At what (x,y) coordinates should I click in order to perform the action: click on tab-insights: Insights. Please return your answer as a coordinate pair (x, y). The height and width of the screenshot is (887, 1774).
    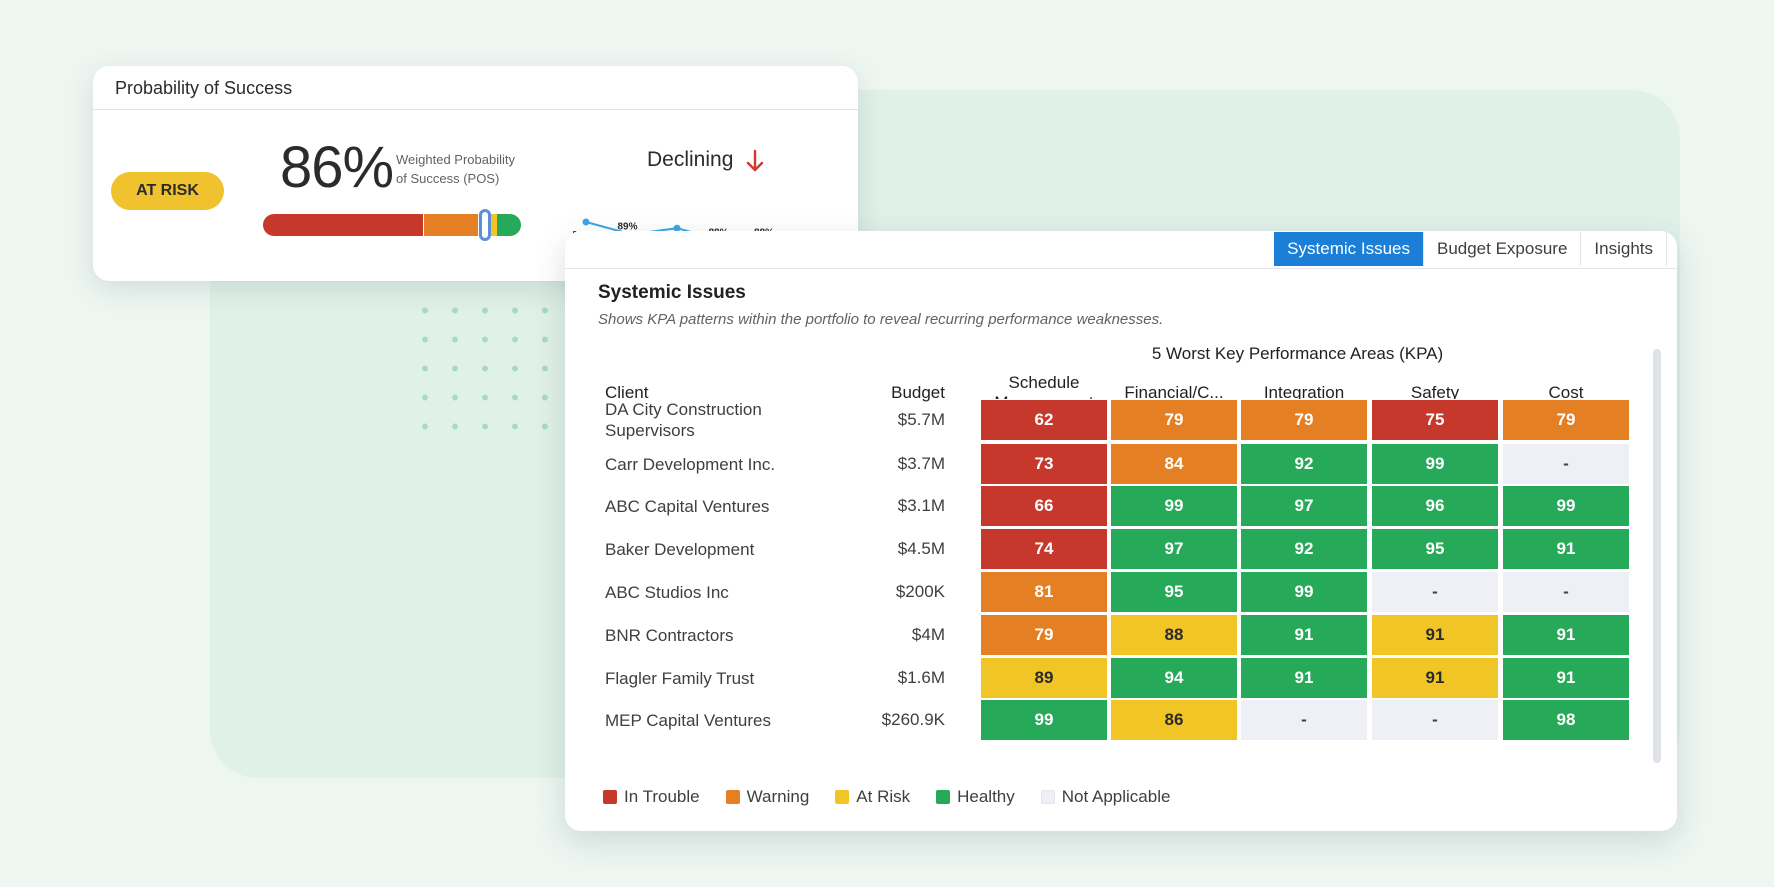
    Looking at the image, I should click on (1623, 249).